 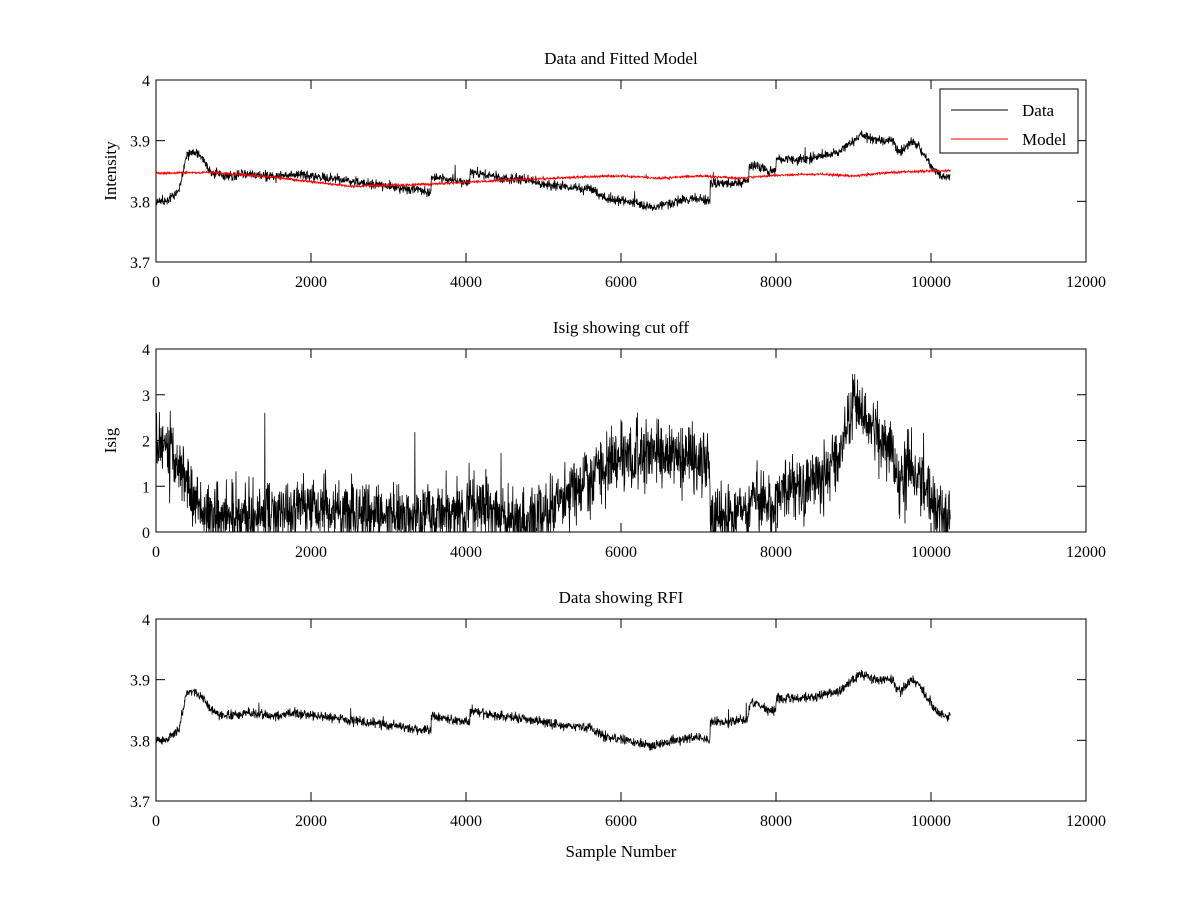 What do you see at coordinates (146, 533) in the screenshot?
I see `y-tick-label: 0` at bounding box center [146, 533].